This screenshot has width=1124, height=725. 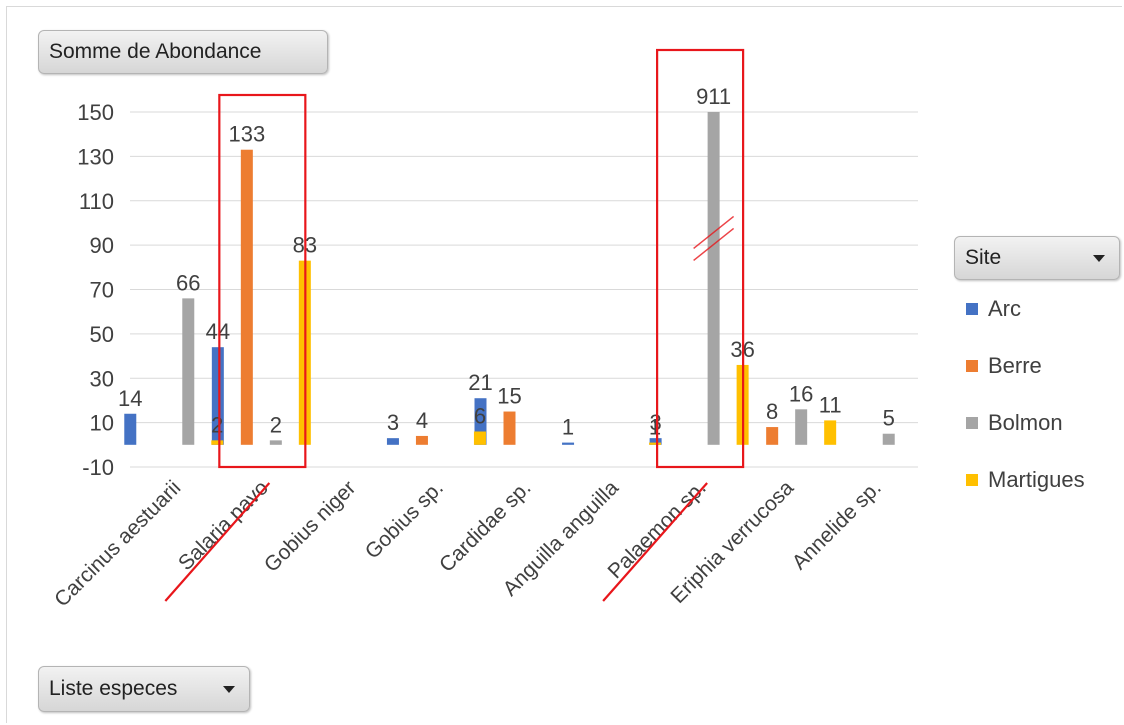 What do you see at coordinates (310, 526) in the screenshot?
I see `category-label: Gobius niger` at bounding box center [310, 526].